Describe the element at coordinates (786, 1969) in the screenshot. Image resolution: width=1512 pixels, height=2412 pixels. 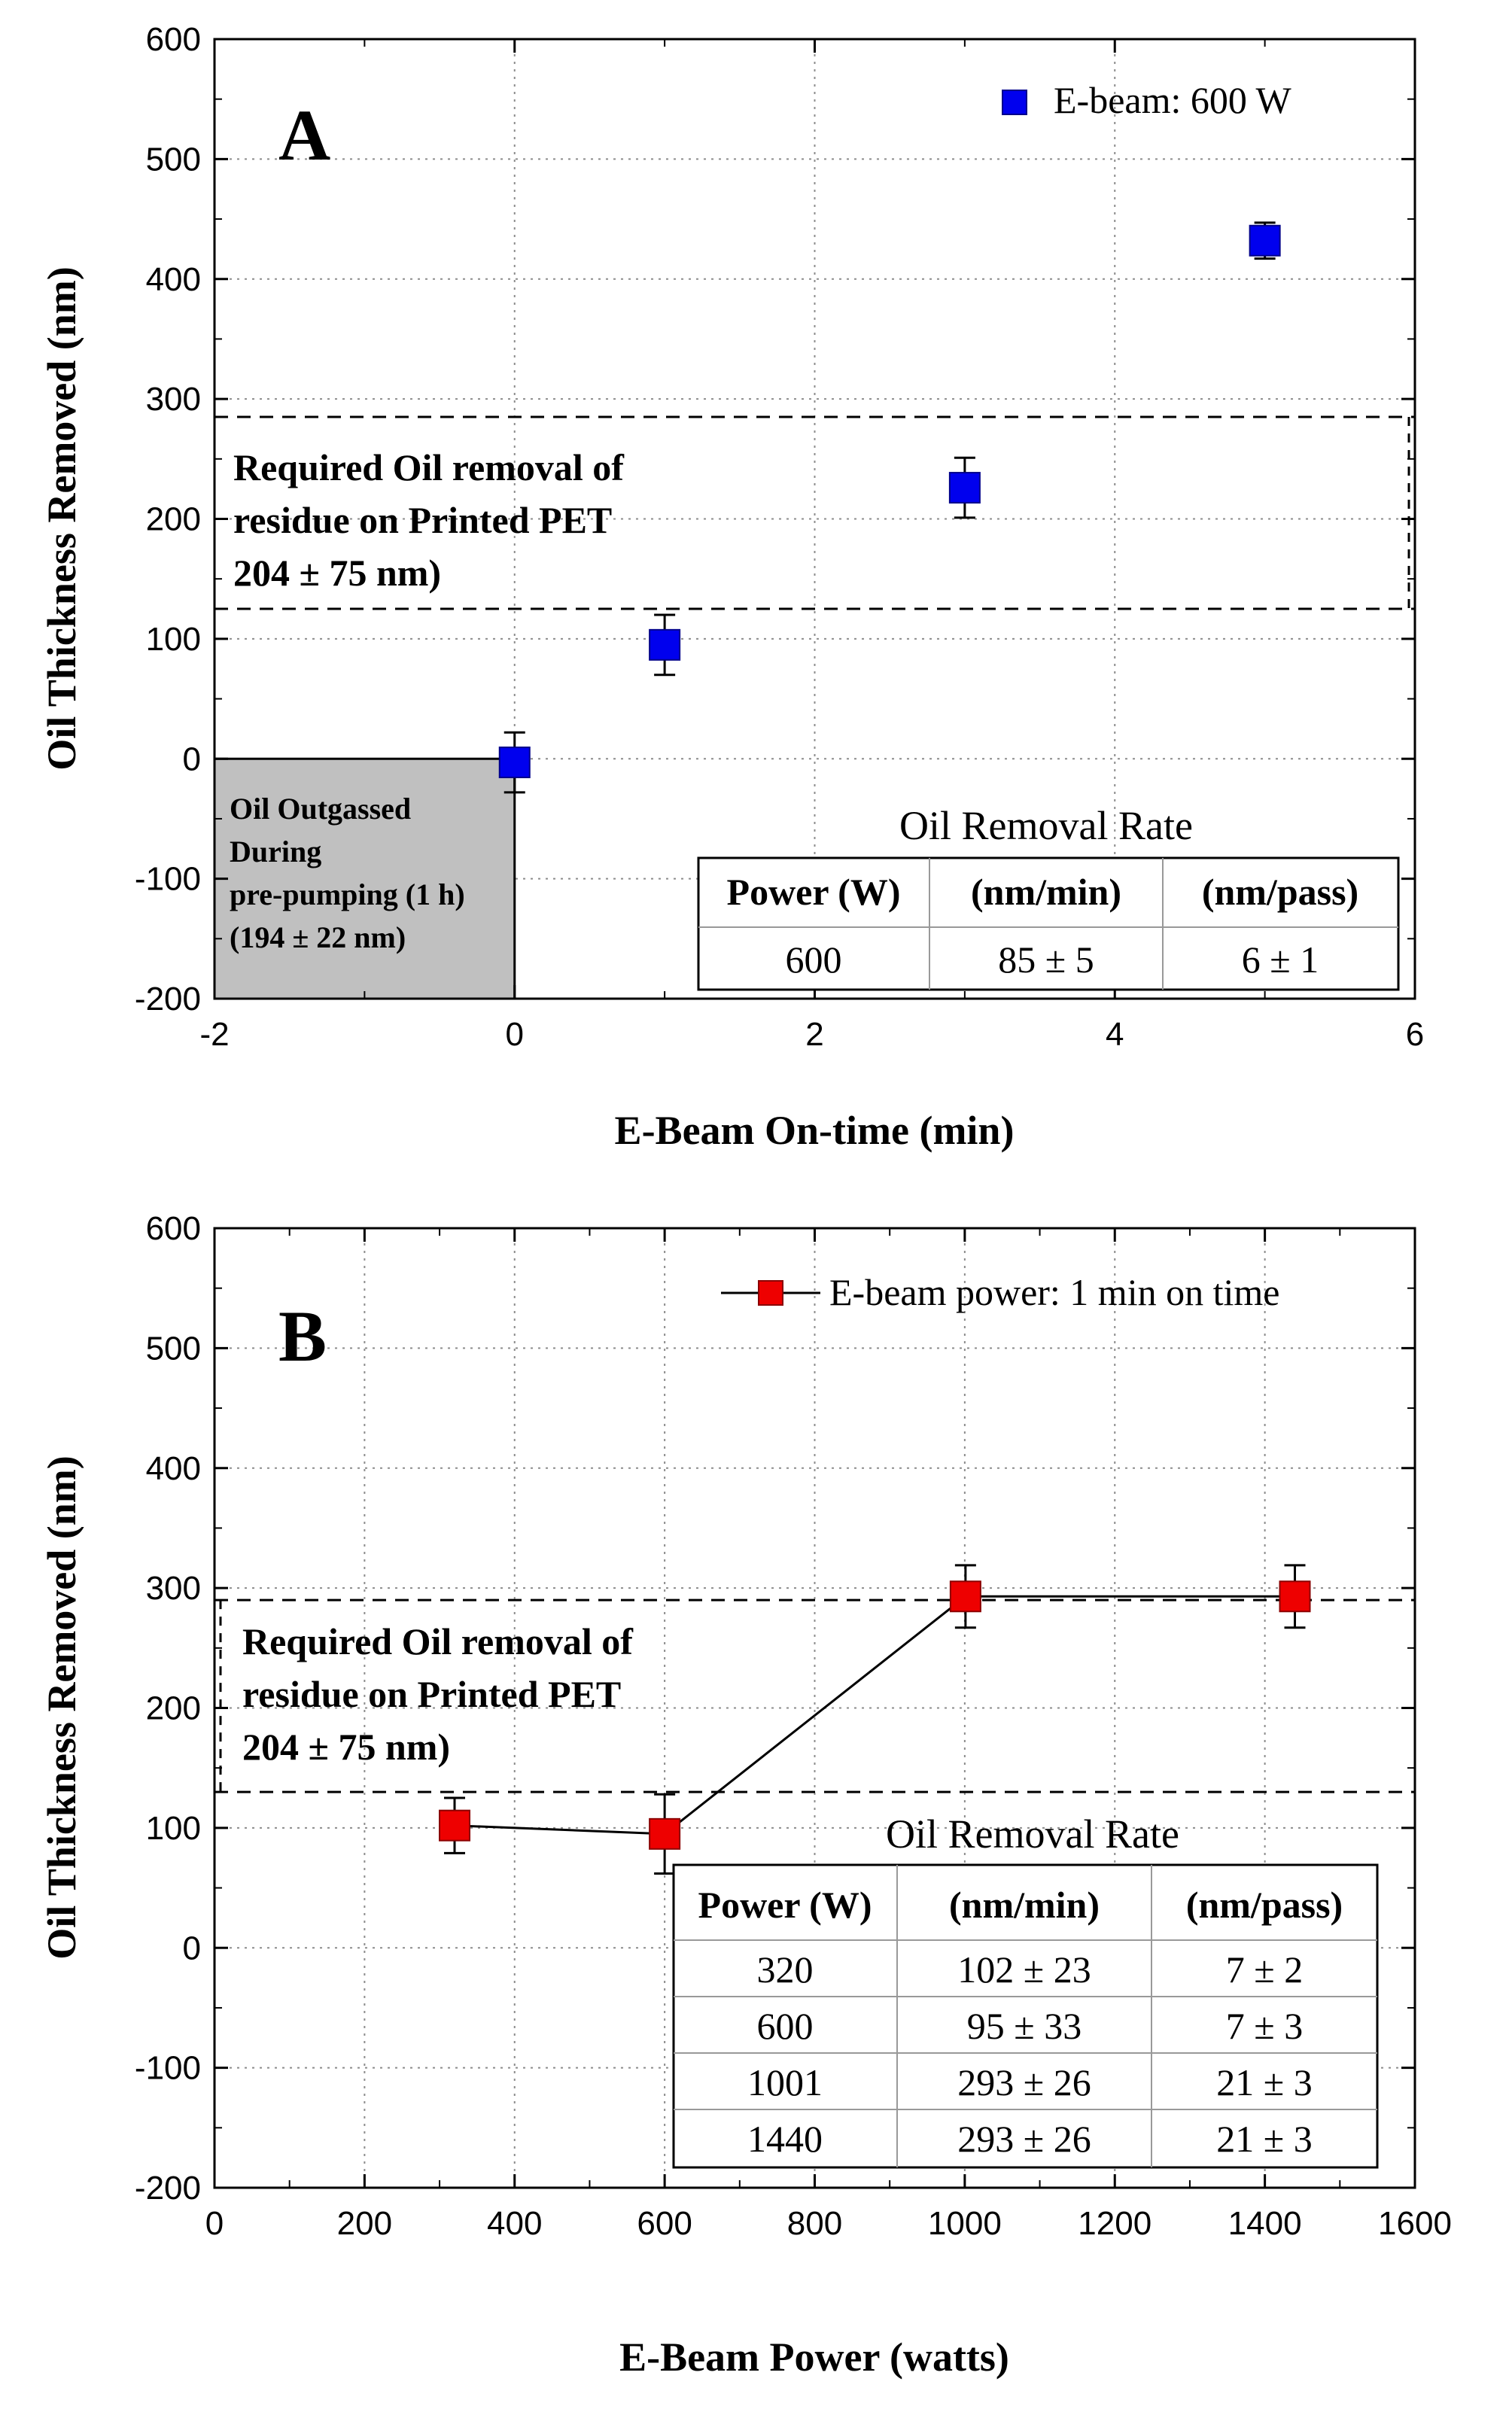
I see `table-cell: 320` at that location.